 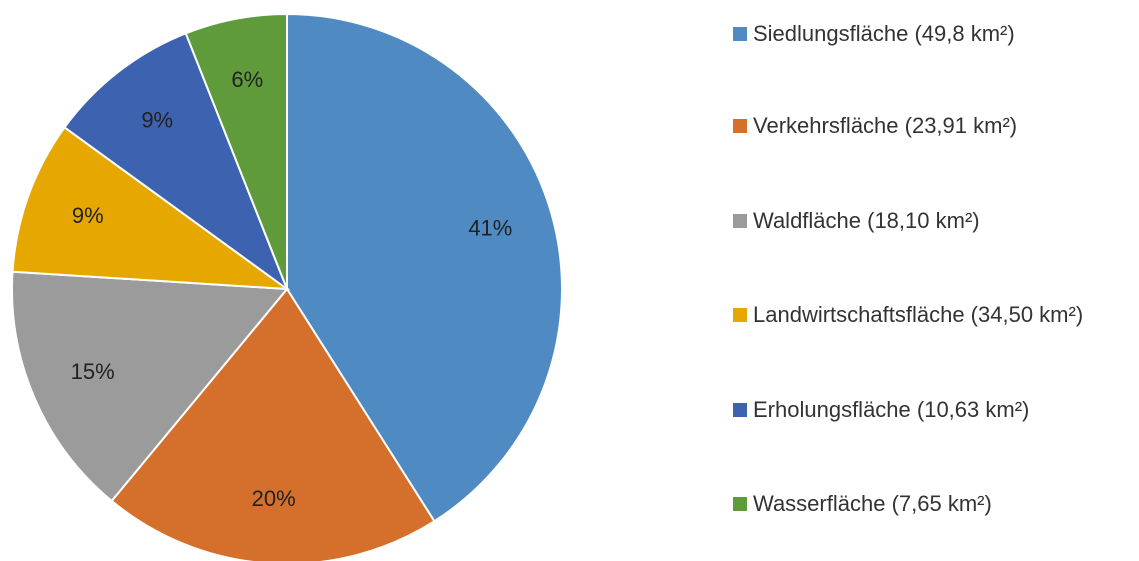 I want to click on data-label: 20%, so click(x=274, y=498).